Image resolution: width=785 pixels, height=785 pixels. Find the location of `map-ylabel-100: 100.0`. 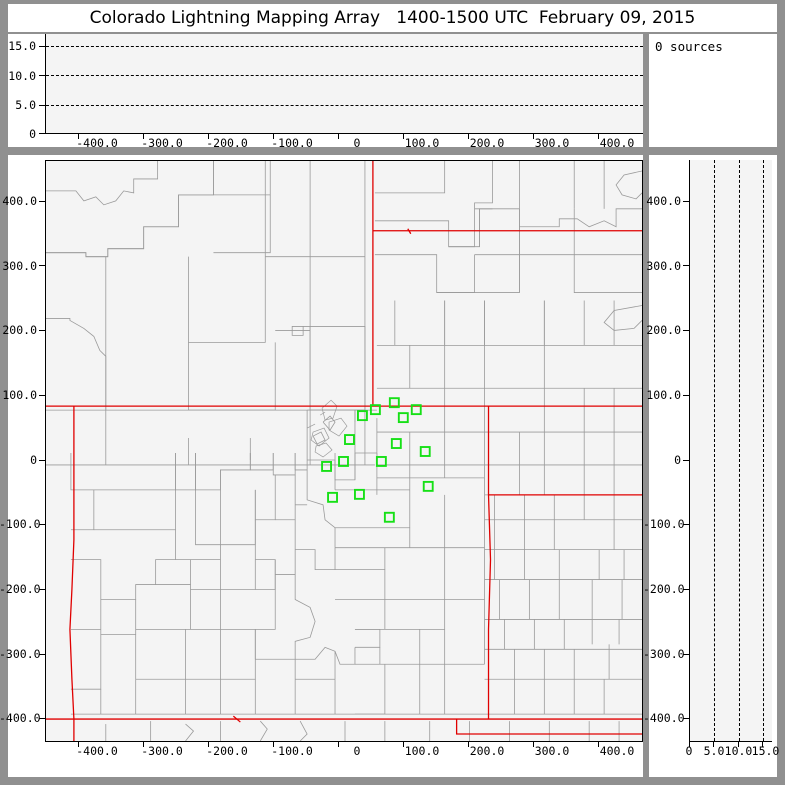

map-ylabel-100: 100.0 is located at coordinates (19, 394).